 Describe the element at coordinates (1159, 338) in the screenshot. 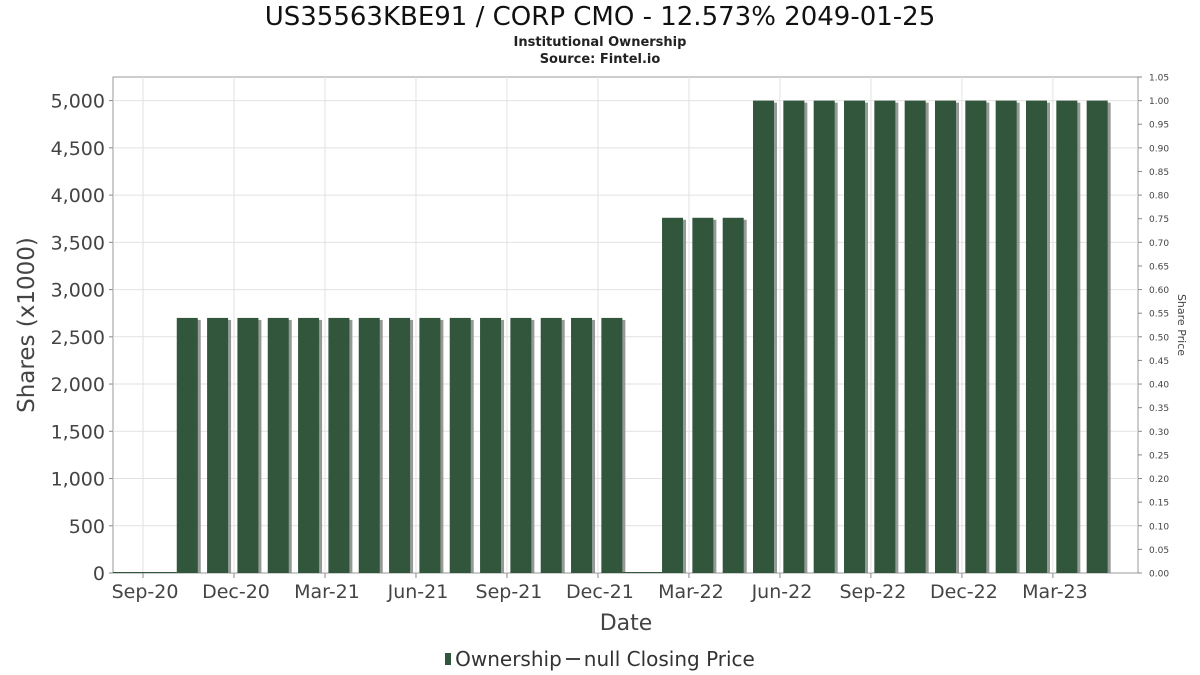

I see `y2-tick-label: 0.50` at that location.